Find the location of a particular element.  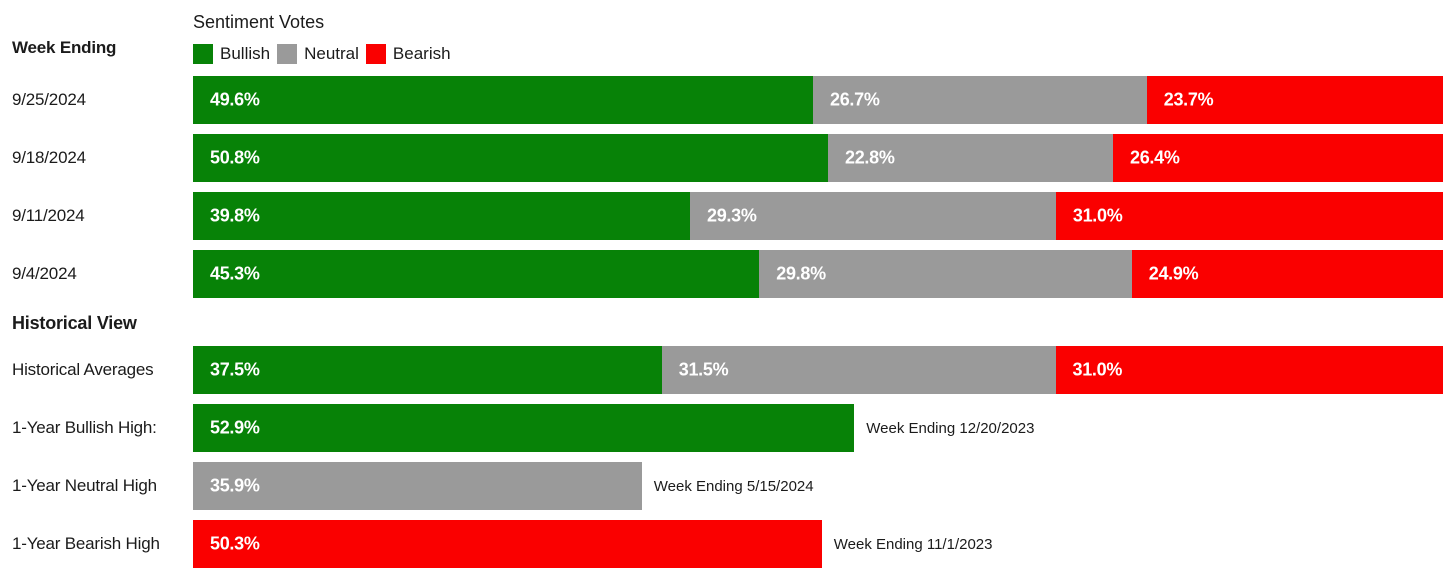

bearish-high-bar: 50.3% is located at coordinates (507, 544).